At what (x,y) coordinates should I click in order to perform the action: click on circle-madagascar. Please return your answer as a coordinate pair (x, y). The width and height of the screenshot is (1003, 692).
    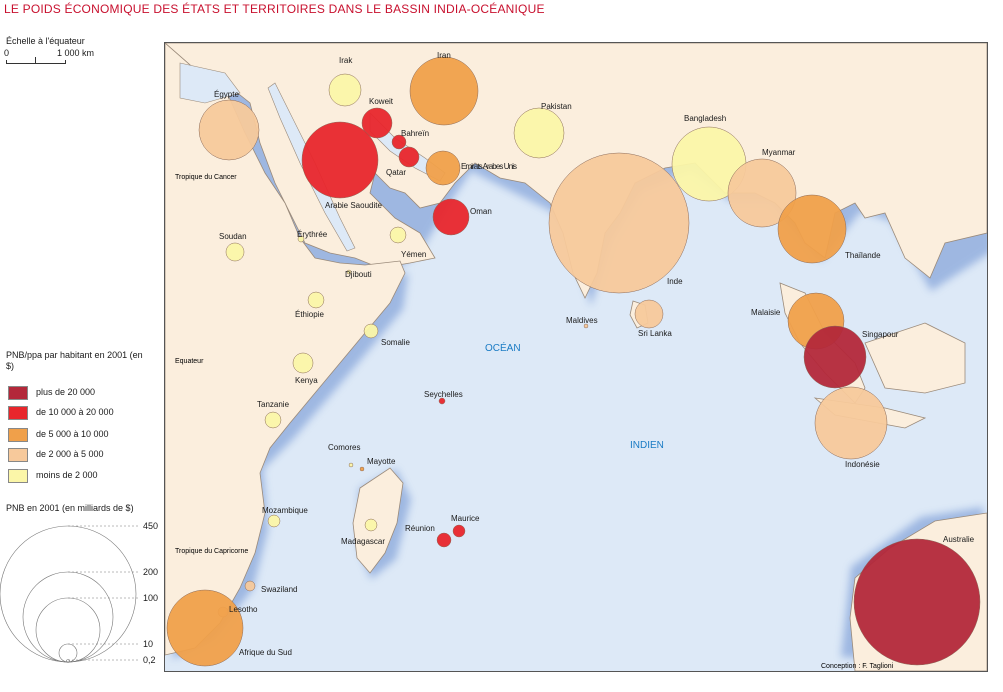
    Looking at the image, I should click on (371, 525).